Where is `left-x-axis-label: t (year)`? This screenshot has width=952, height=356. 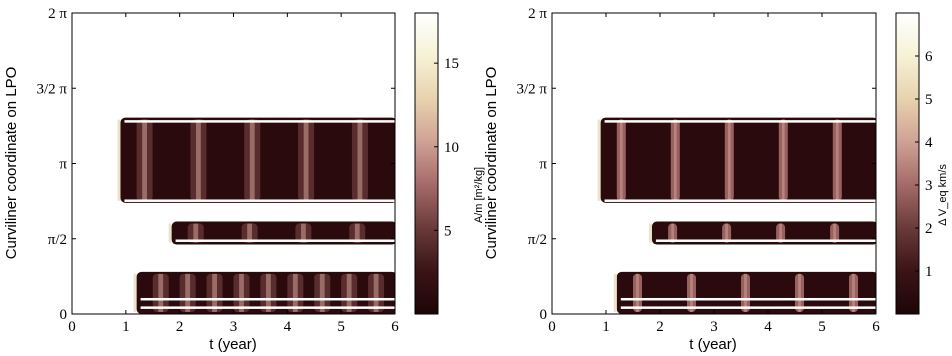
left-x-axis-label: t (year) is located at coordinates (233, 344).